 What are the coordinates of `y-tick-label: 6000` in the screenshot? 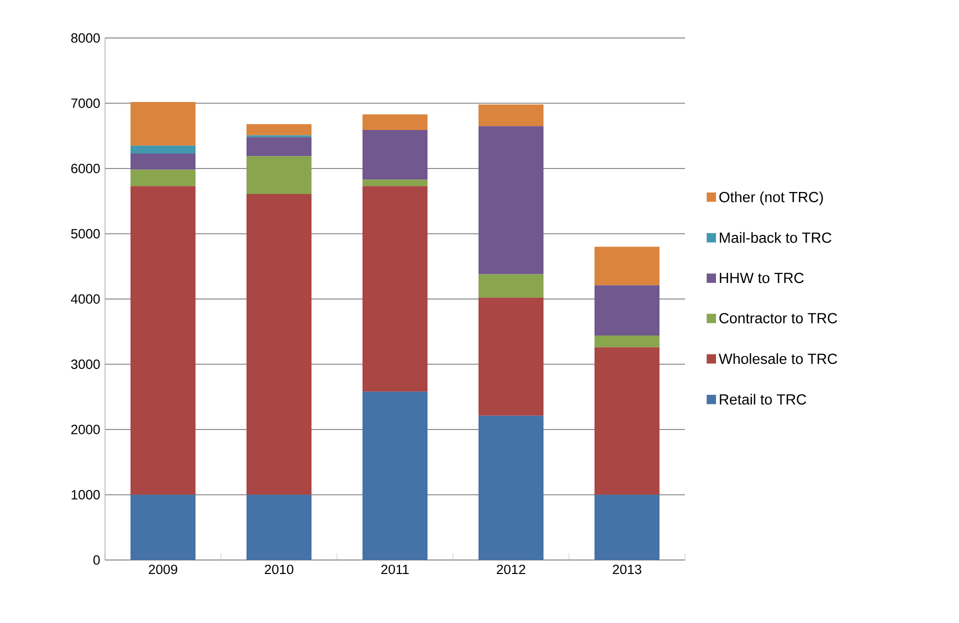 It's located at (85, 169).